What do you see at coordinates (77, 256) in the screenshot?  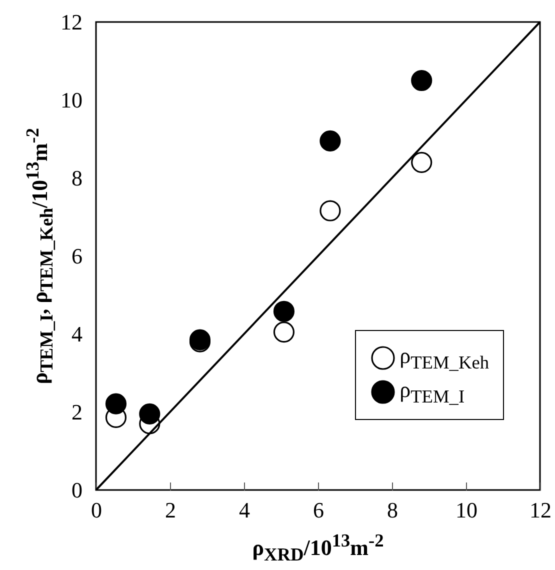 I see `y-tick-label: 6` at bounding box center [77, 256].